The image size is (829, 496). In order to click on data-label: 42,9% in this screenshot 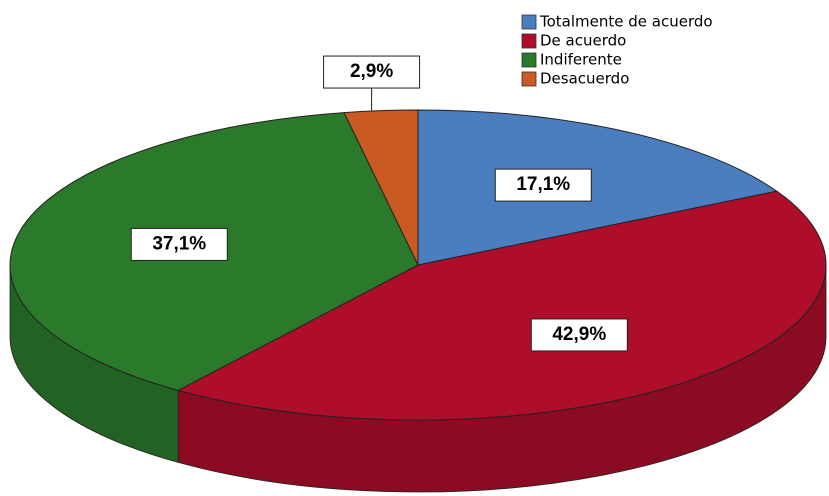, I will do `click(579, 334)`.